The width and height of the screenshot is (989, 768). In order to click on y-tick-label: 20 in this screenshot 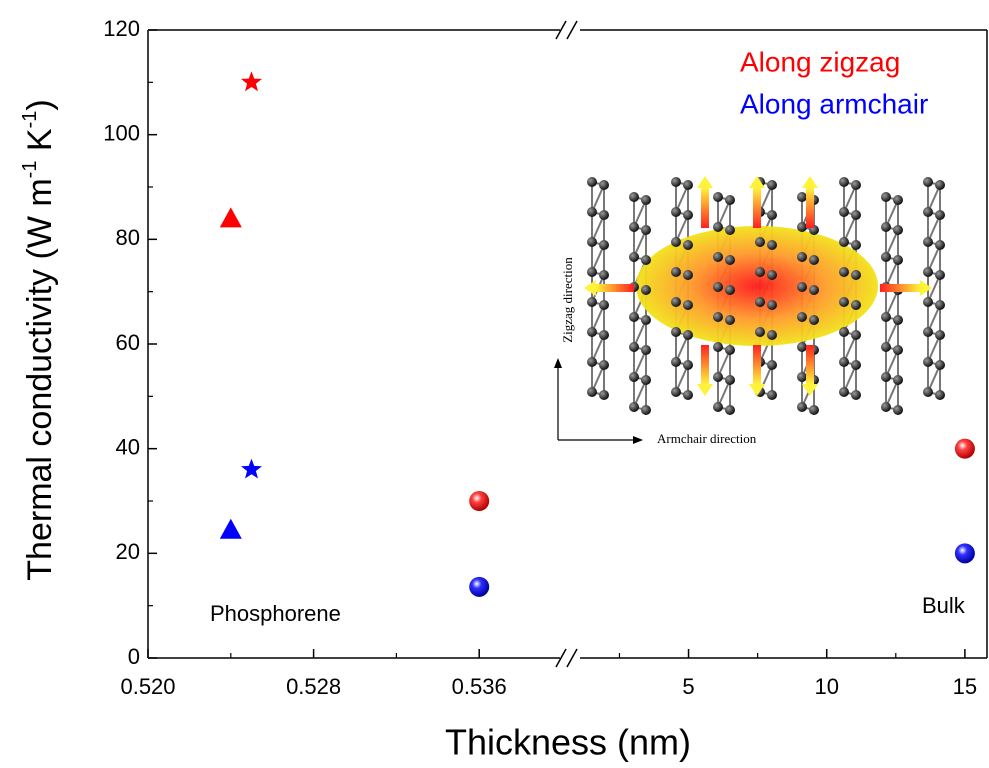, I will do `click(128, 551)`.